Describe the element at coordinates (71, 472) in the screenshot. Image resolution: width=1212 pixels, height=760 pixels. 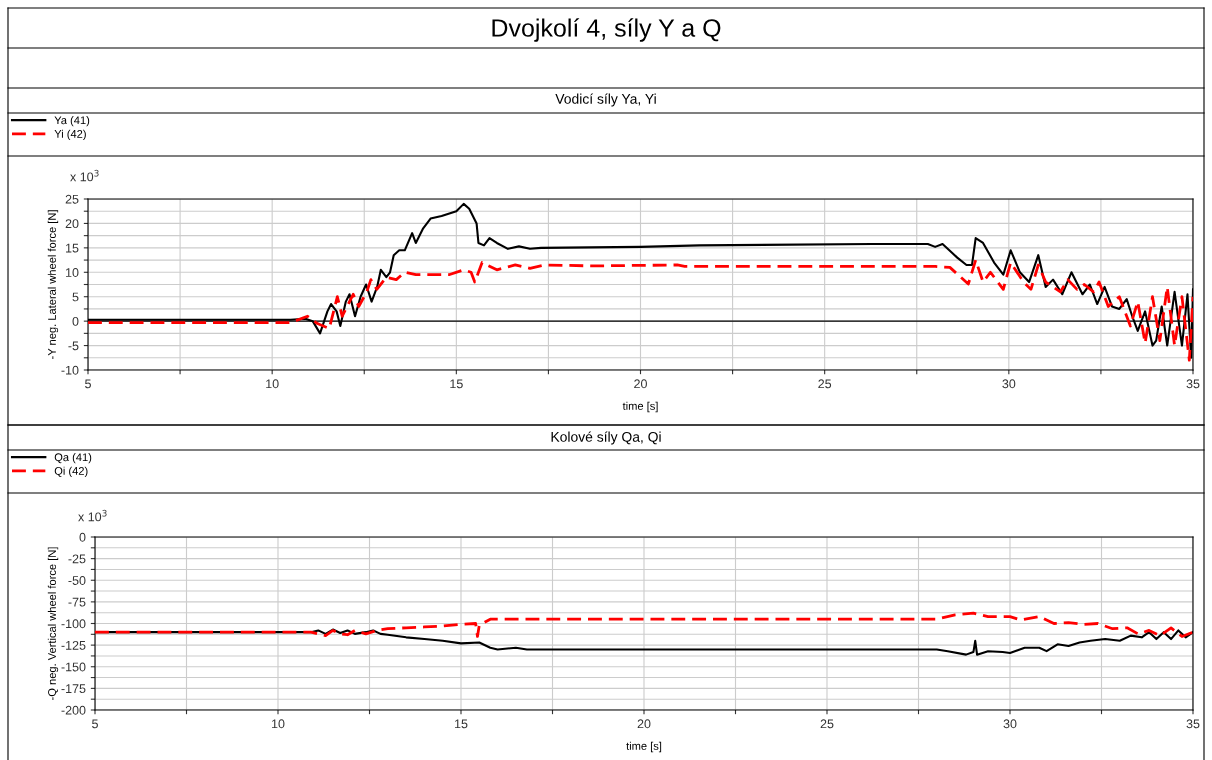
I see `legend-label: Qi (42)` at that location.